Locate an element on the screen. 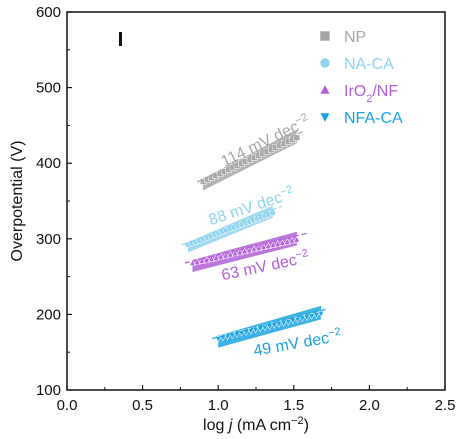 This screenshot has height=439, width=464. legend-label: NA-CA is located at coordinates (369, 64).